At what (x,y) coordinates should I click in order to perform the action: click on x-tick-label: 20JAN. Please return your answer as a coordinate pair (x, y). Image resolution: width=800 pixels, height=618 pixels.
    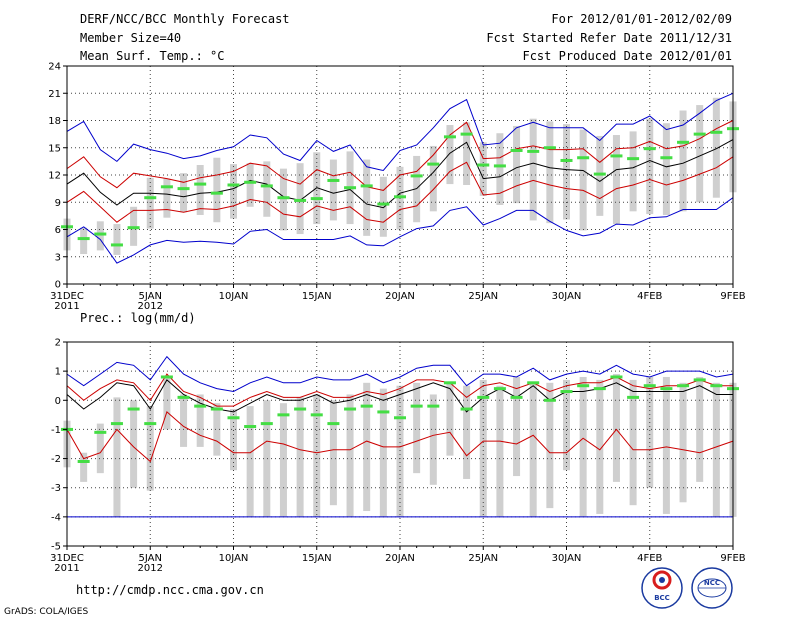
    Looking at the image, I should click on (400, 296).